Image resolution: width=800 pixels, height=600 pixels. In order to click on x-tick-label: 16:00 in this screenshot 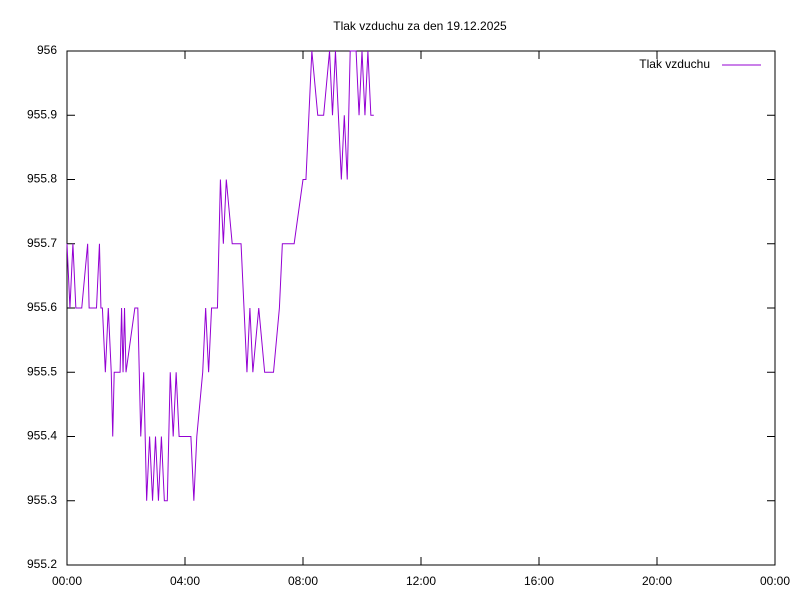, I will do `click(539, 581)`.